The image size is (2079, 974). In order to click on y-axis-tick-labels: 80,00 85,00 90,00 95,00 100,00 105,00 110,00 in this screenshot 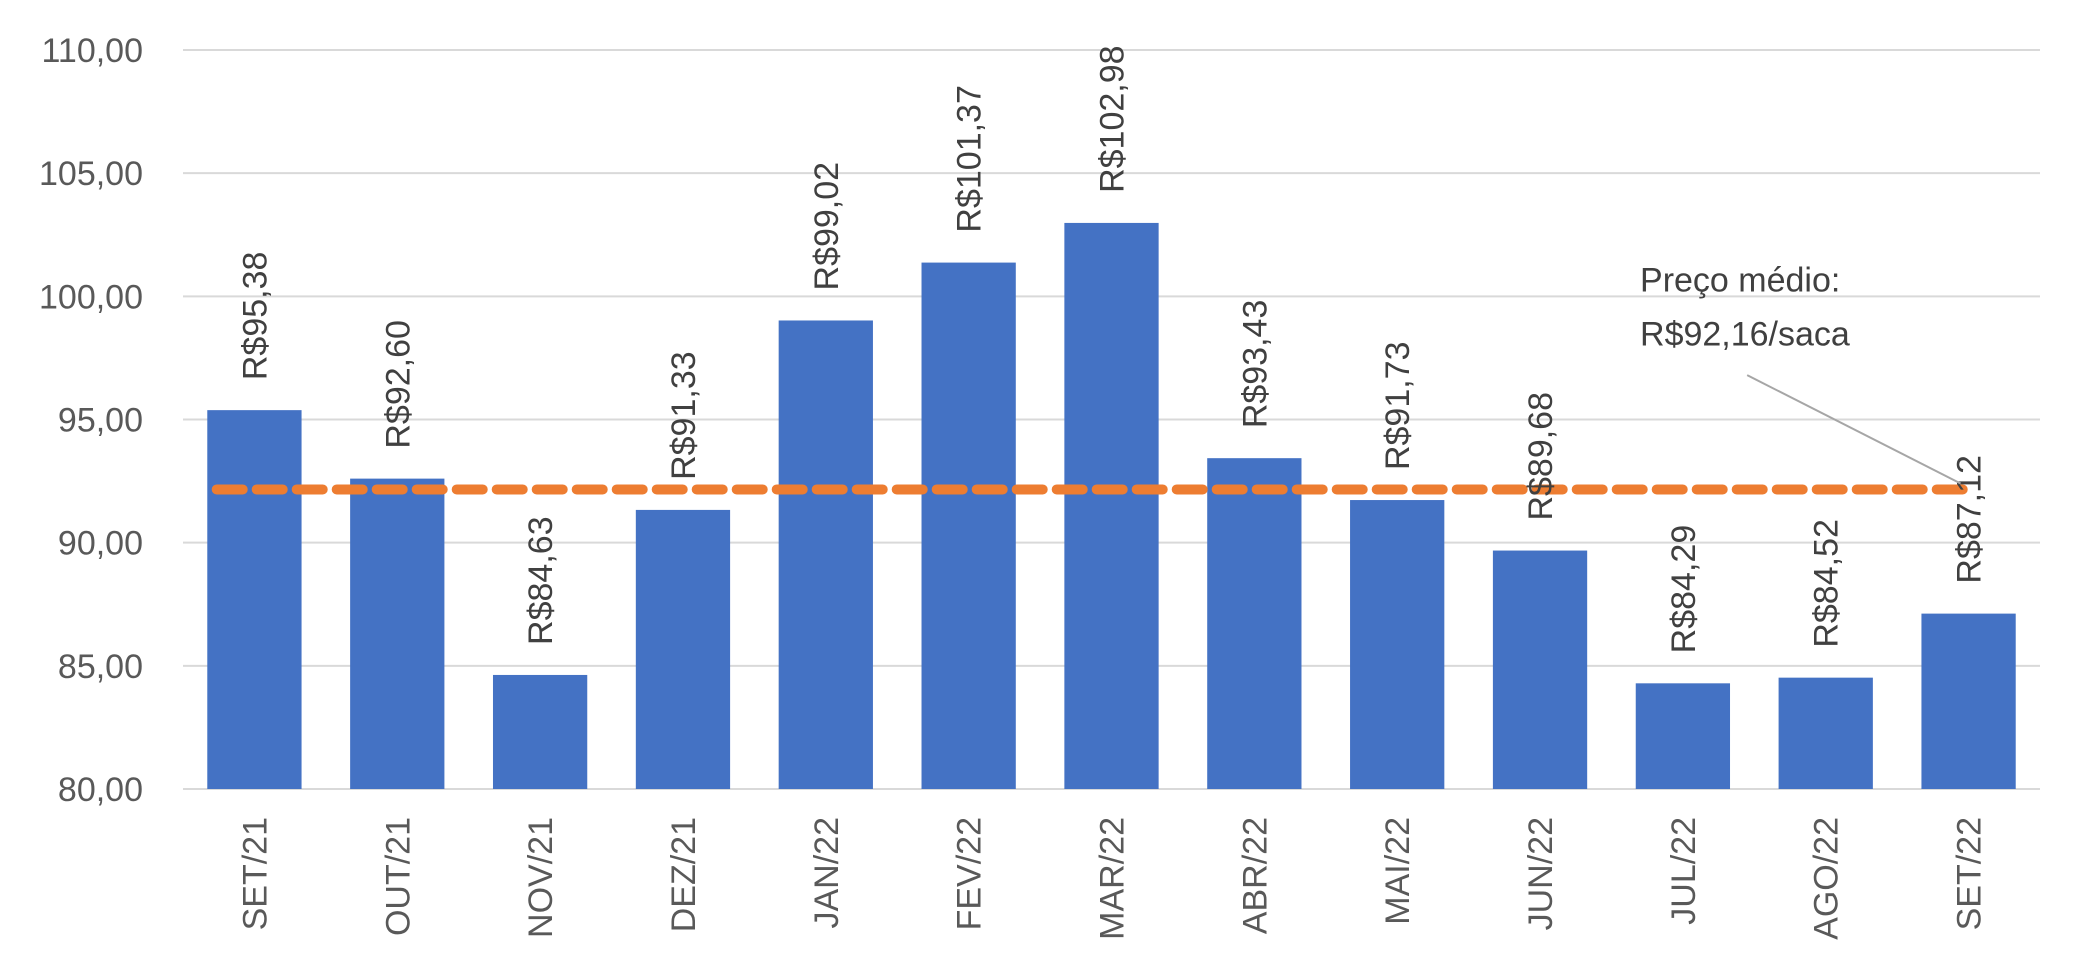, I will do `click(91, 420)`.